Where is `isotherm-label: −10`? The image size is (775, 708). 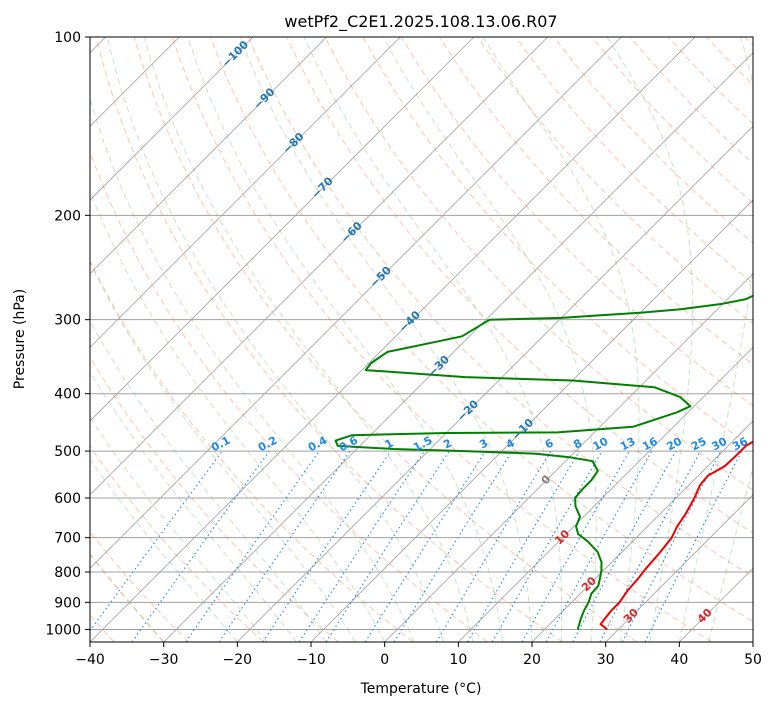
isotherm-label: −10 is located at coordinates (523, 429).